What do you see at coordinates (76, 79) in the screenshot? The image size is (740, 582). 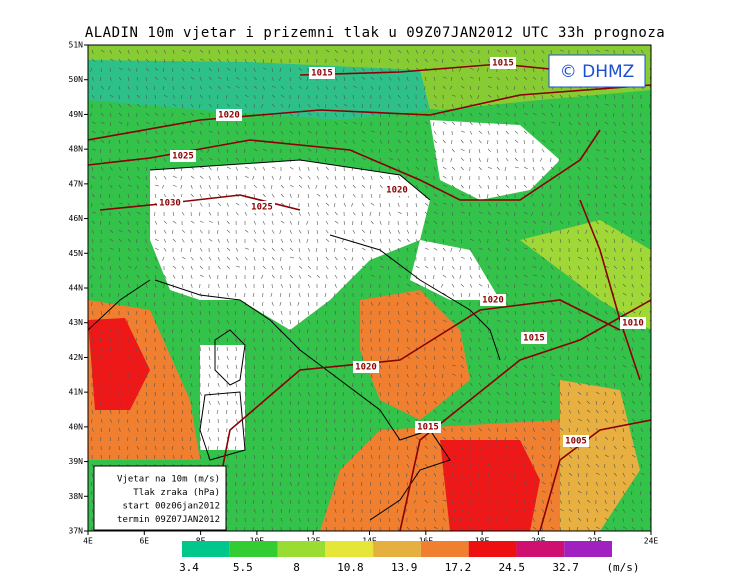 I see `lat-label: 50N` at bounding box center [76, 79].